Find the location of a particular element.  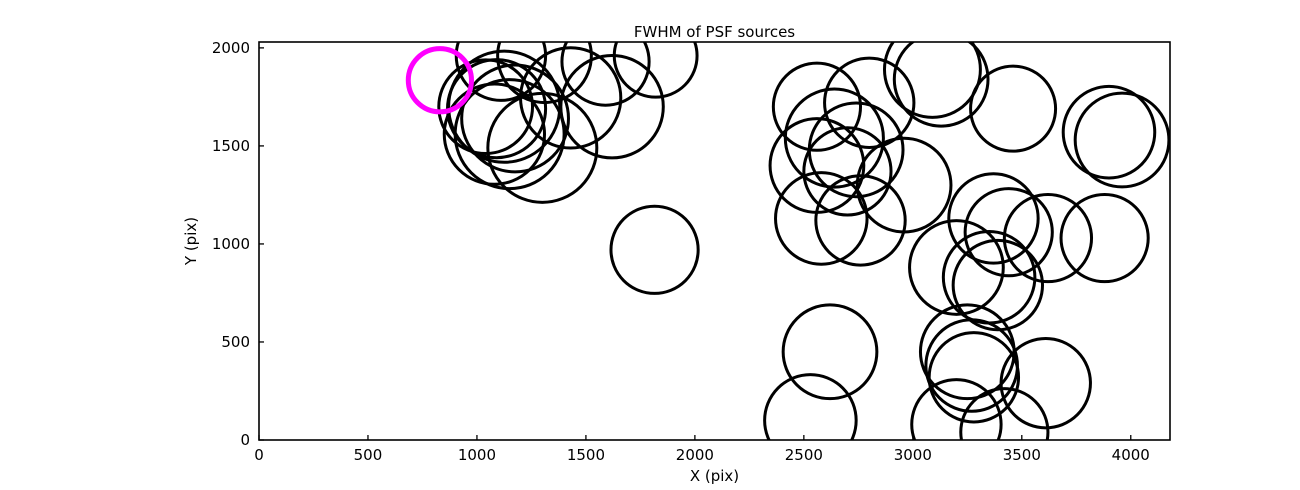

x-axis-ticks: 0 500 1000 1500 2000 2500 3000 3500 4000 is located at coordinates (702, 449).